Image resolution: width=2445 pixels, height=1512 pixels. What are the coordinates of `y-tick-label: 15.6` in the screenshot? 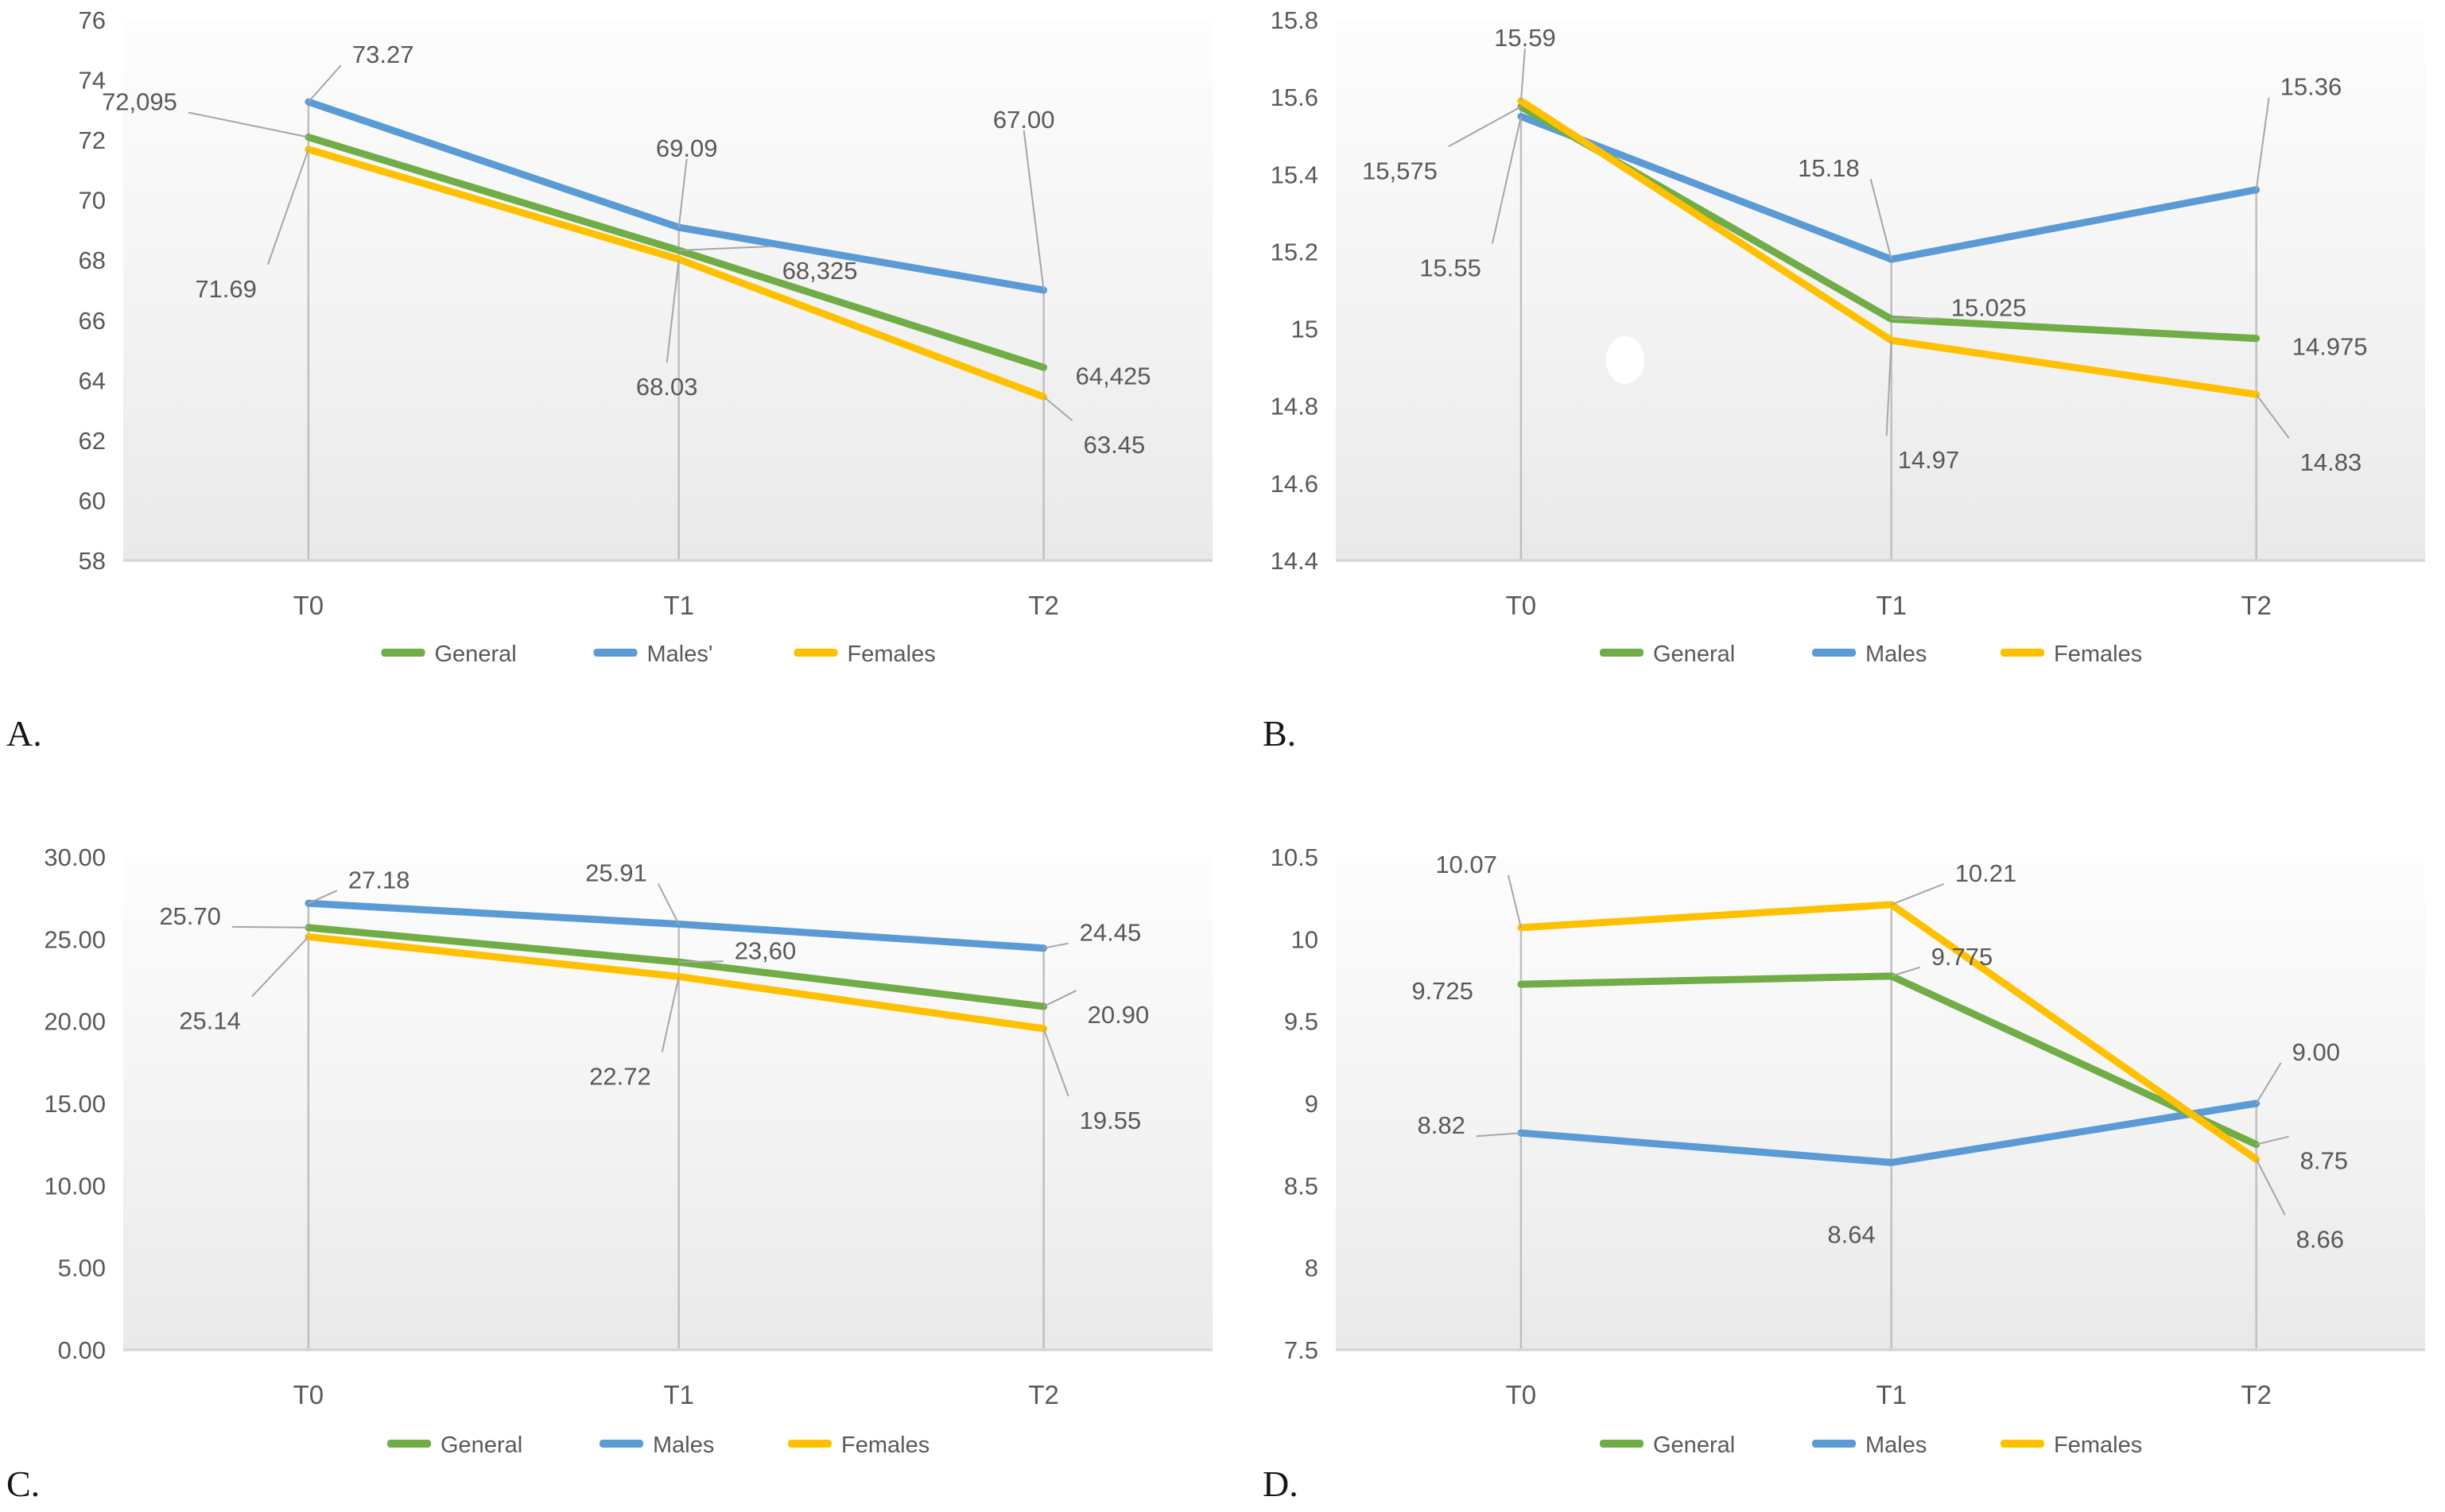 It's located at (1294, 97).